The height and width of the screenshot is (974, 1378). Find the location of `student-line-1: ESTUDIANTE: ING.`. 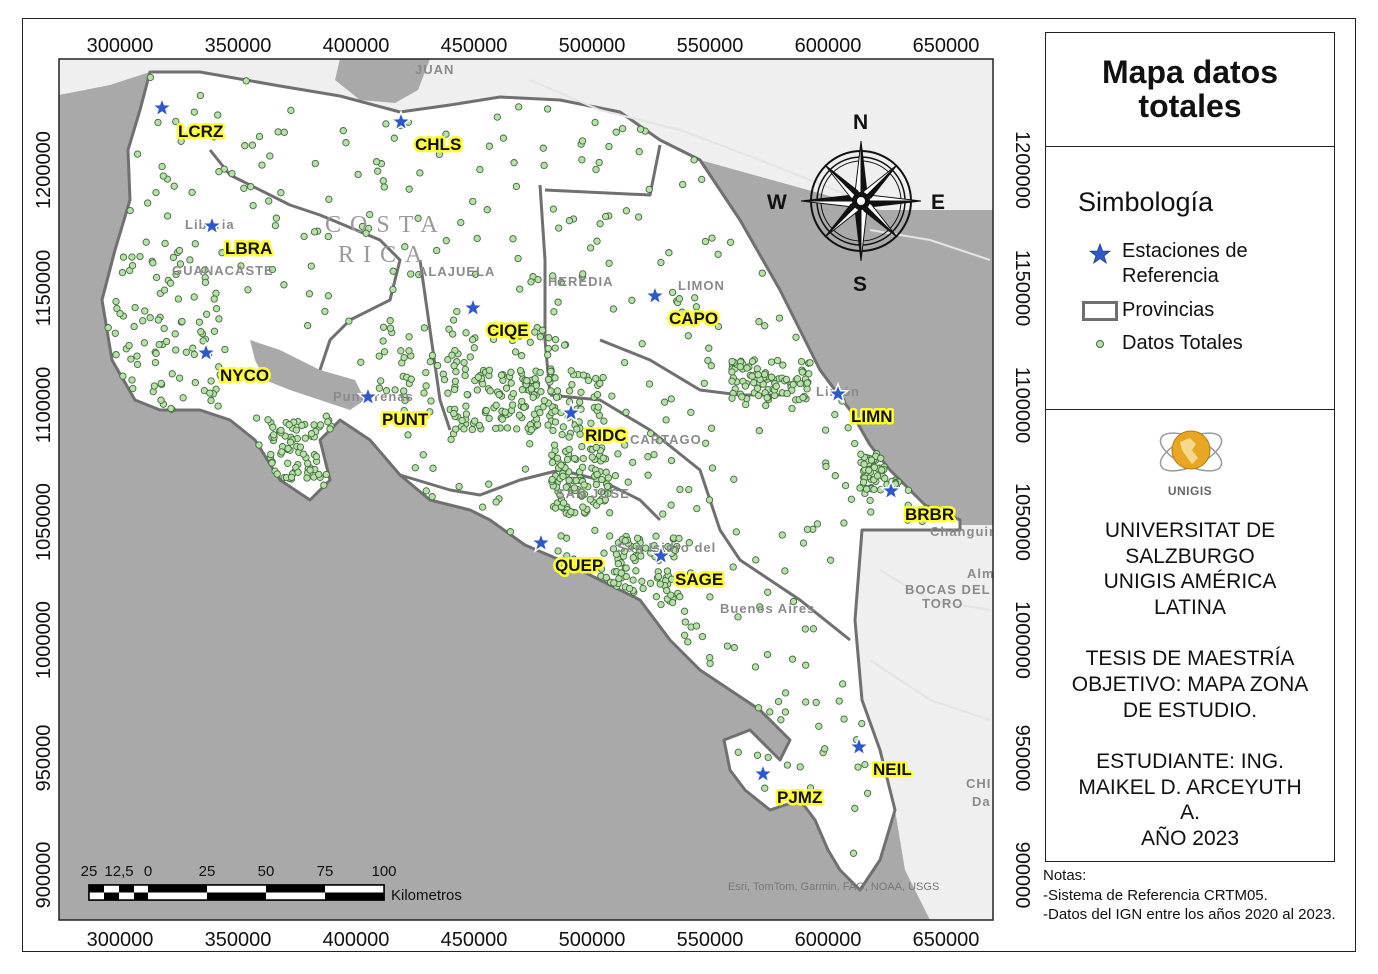

student-line-1: ESTUDIANTE: ING. is located at coordinates (1190, 762).